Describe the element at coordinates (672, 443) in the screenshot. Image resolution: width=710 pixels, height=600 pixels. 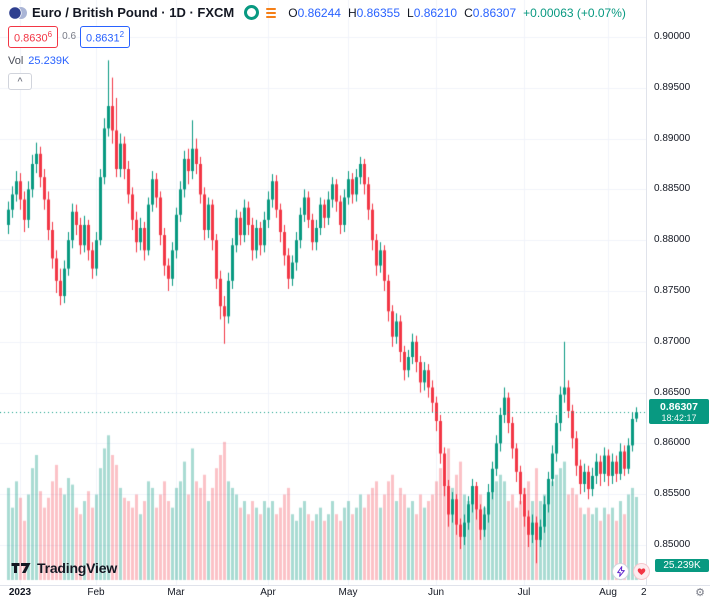
I see `price-axis-label: 0.86000` at that location.